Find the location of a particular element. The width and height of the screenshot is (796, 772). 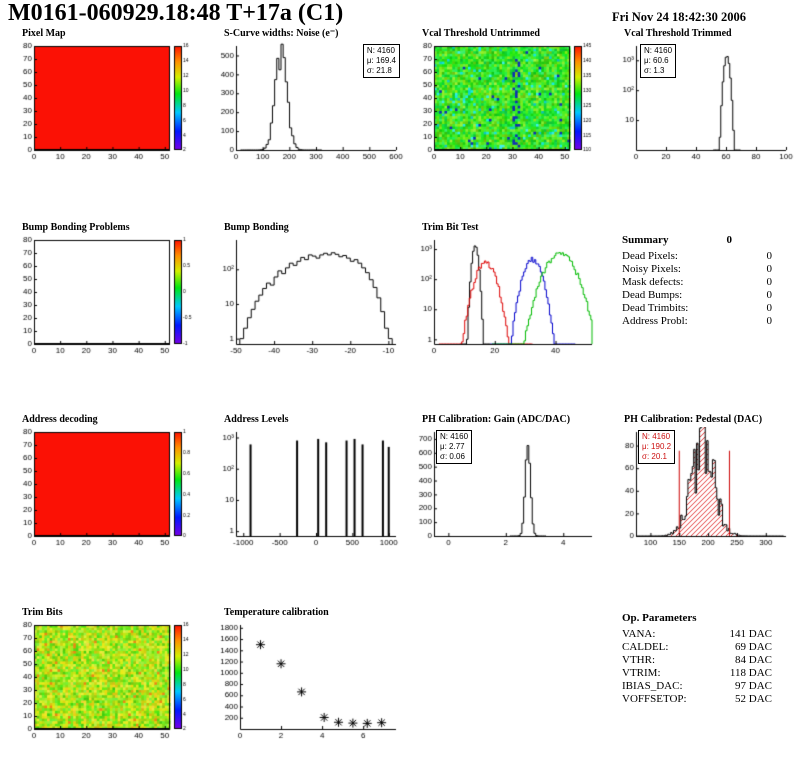

trim-bits-panel: Trim Bits is located at coordinates (104, 674).